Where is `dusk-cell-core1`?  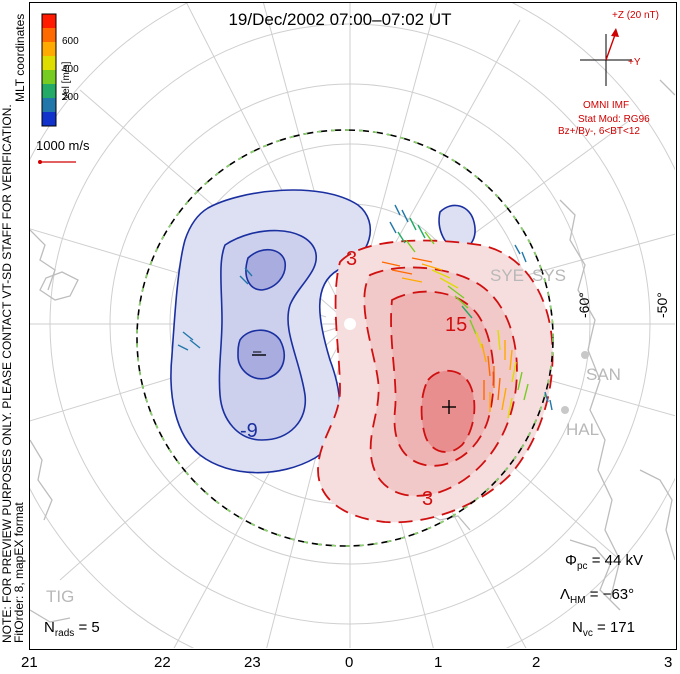 dusk-cell-core1 is located at coordinates (265, 270).